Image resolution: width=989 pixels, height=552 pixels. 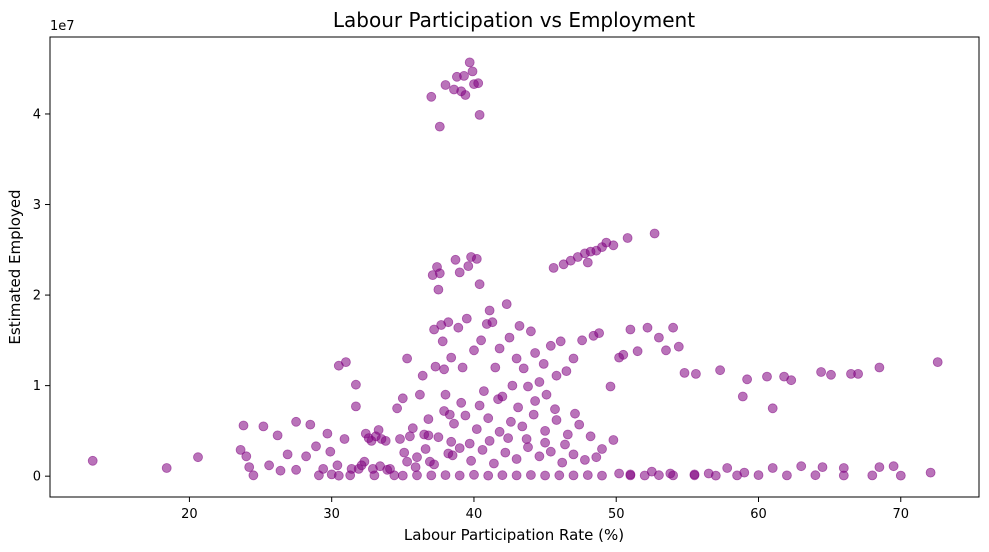 What do you see at coordinates (37, 386) in the screenshot?
I see `y-tick-label: 1` at bounding box center [37, 386].